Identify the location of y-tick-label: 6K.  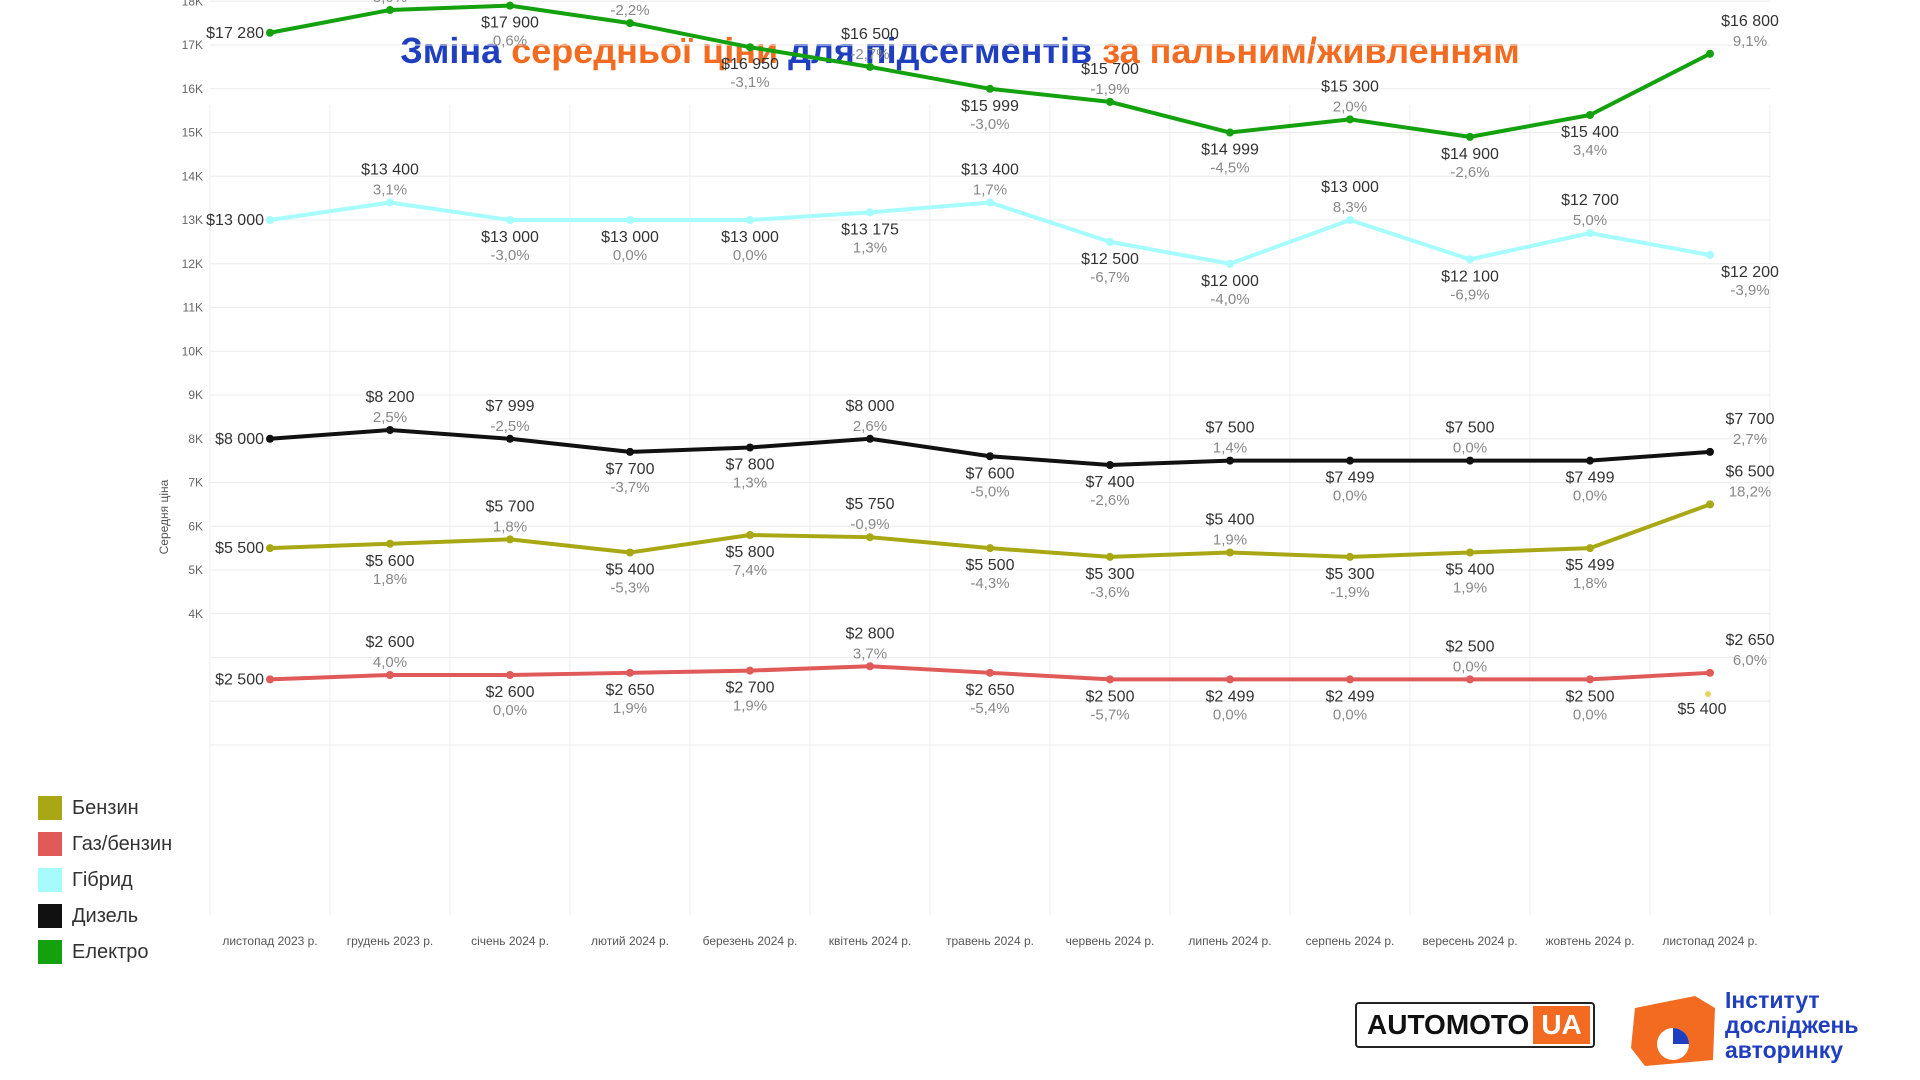
(195, 526).